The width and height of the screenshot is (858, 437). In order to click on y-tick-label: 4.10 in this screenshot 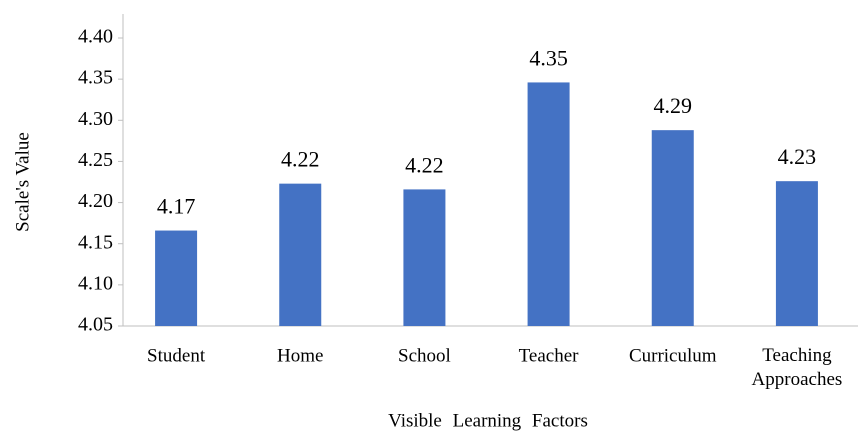, I will do `click(95, 283)`.